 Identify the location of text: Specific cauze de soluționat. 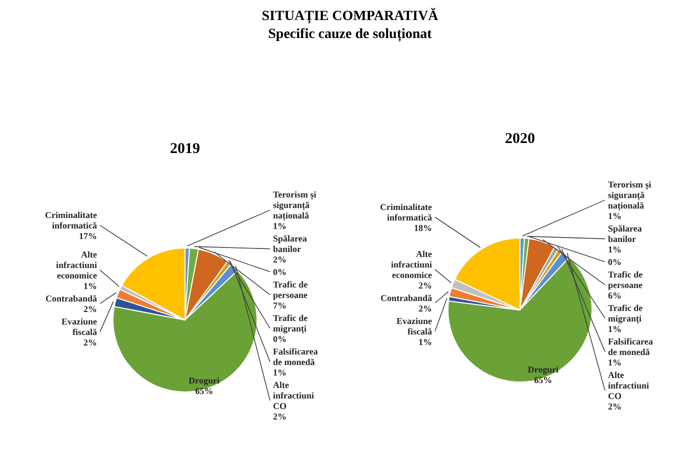
(350, 34).